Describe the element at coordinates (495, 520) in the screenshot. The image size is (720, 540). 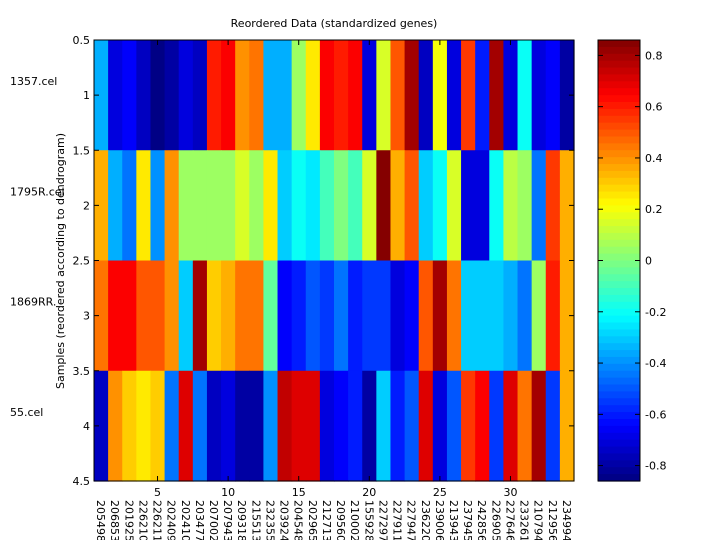
I see `gene-label: 226905_` at that location.